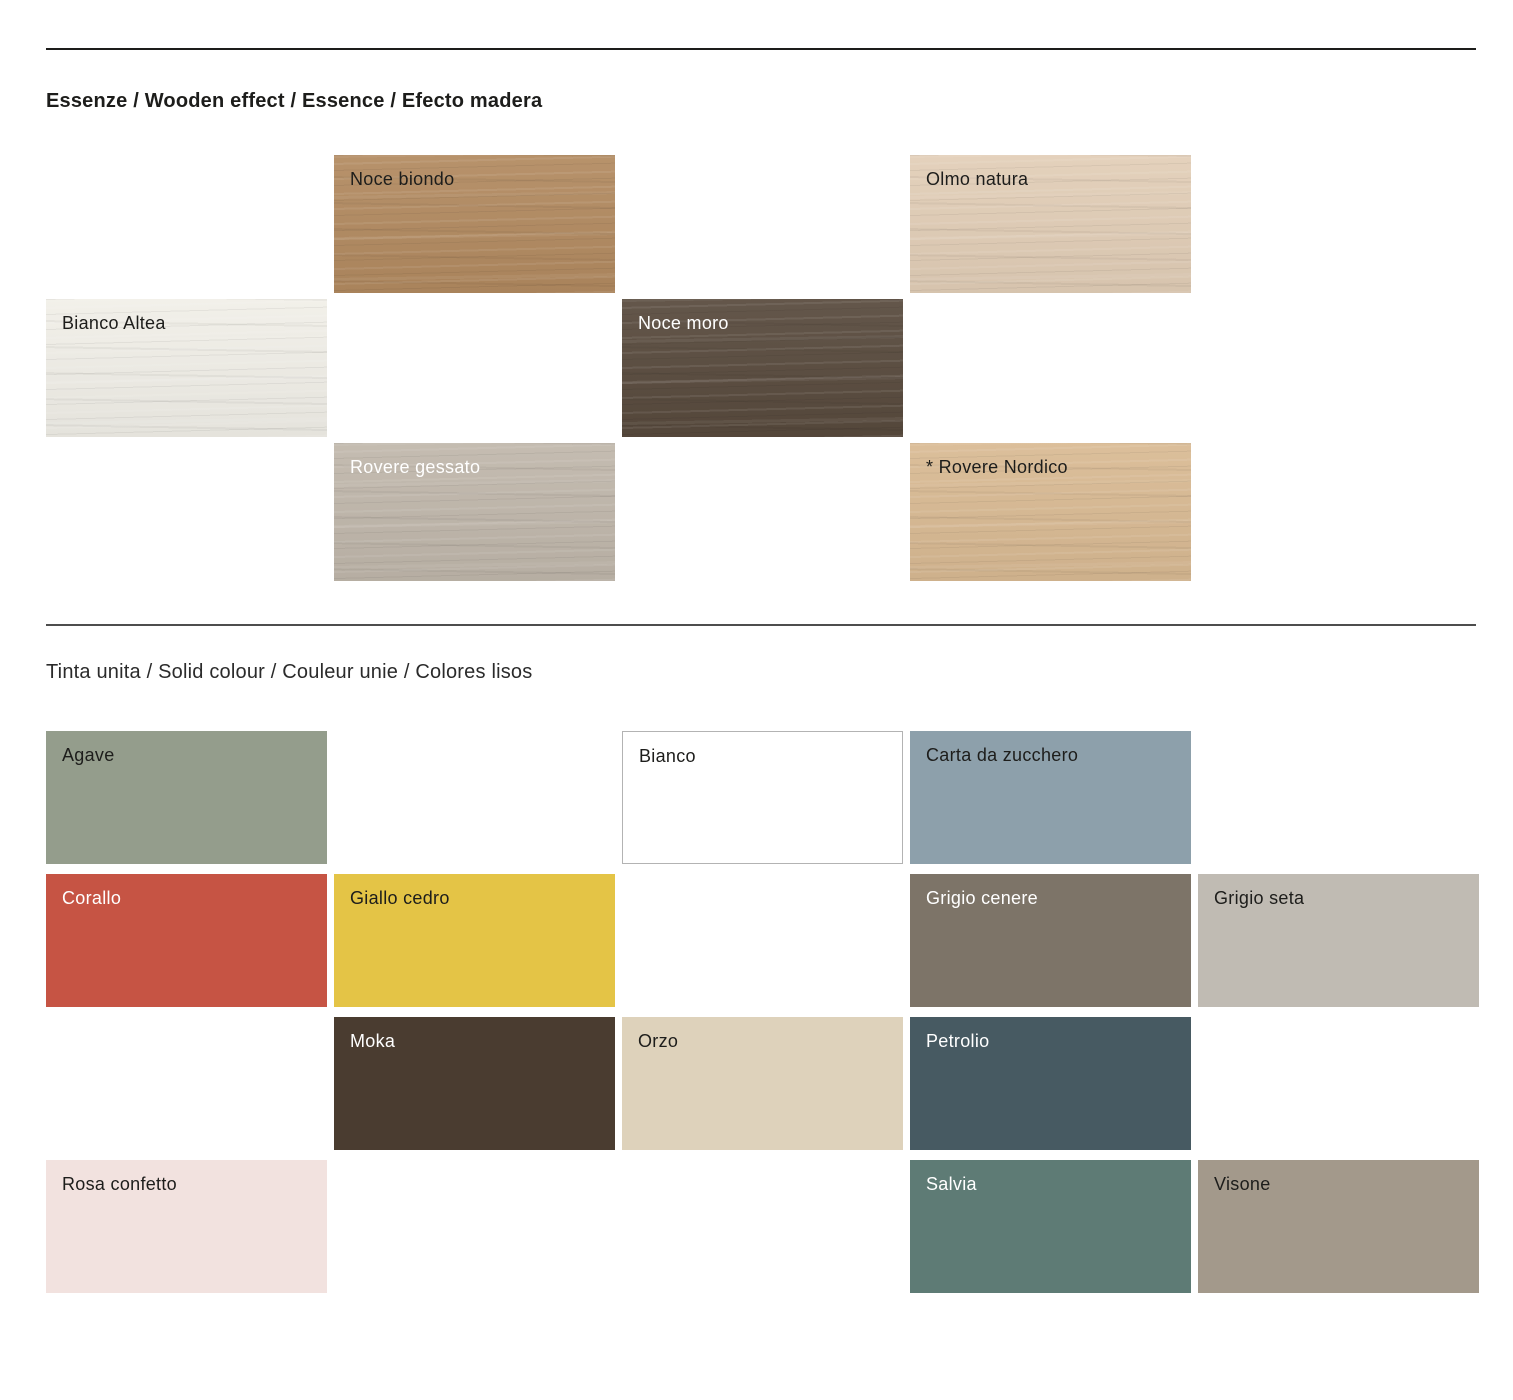  What do you see at coordinates (1259, 898) in the screenshot?
I see `swatch-label: Grigio seta` at bounding box center [1259, 898].